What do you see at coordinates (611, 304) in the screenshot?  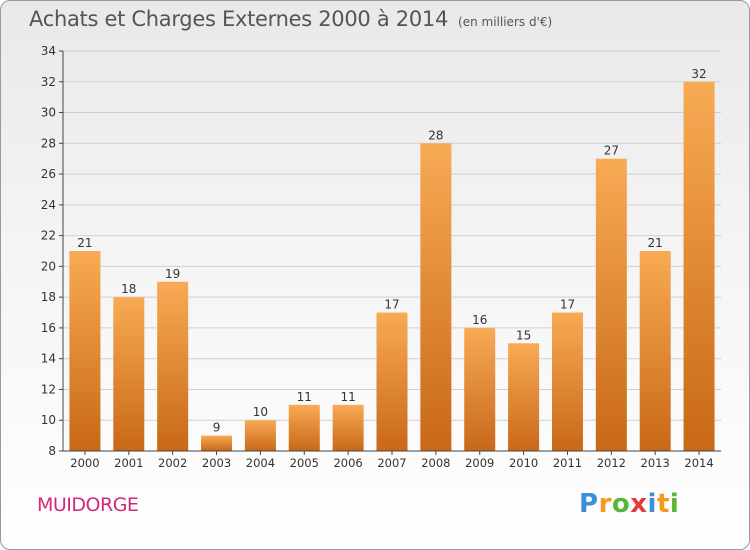 I see `bar-2012` at bounding box center [611, 304].